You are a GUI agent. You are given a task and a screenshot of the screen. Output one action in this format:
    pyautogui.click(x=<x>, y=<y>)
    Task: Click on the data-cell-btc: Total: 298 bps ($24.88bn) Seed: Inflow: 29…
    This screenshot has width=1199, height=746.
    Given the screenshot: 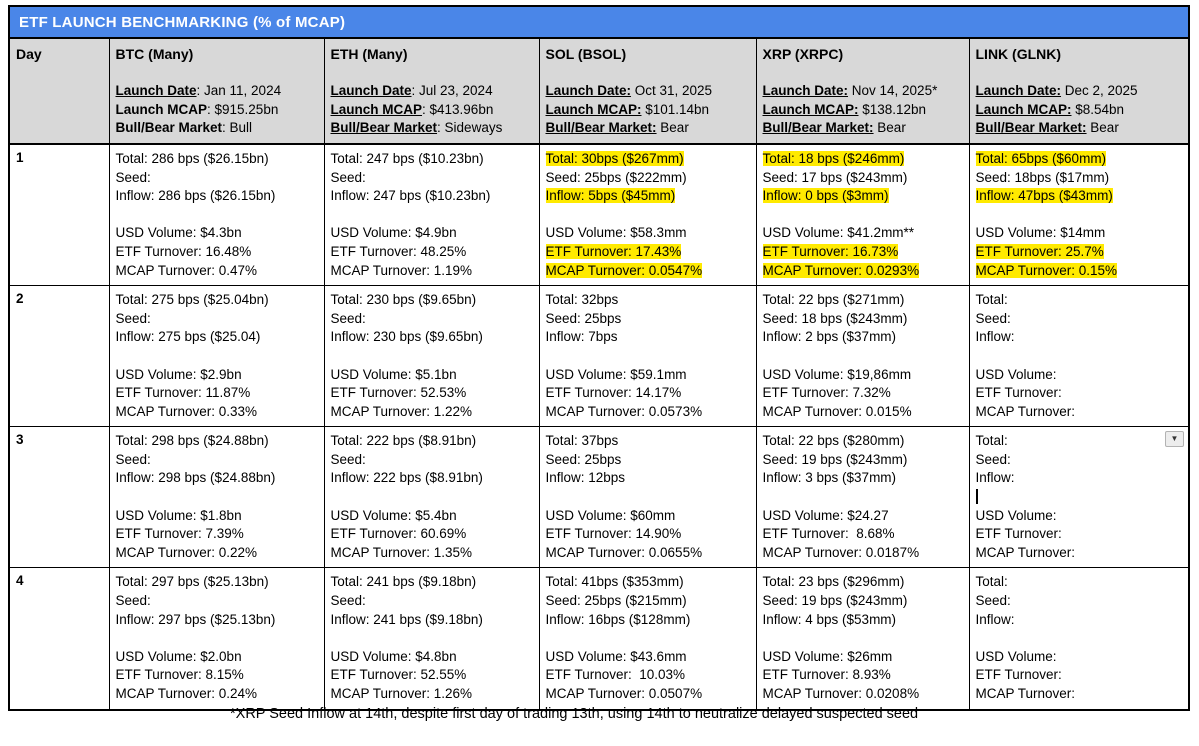 What is the action you would take?
    pyautogui.click(x=216, y=497)
    